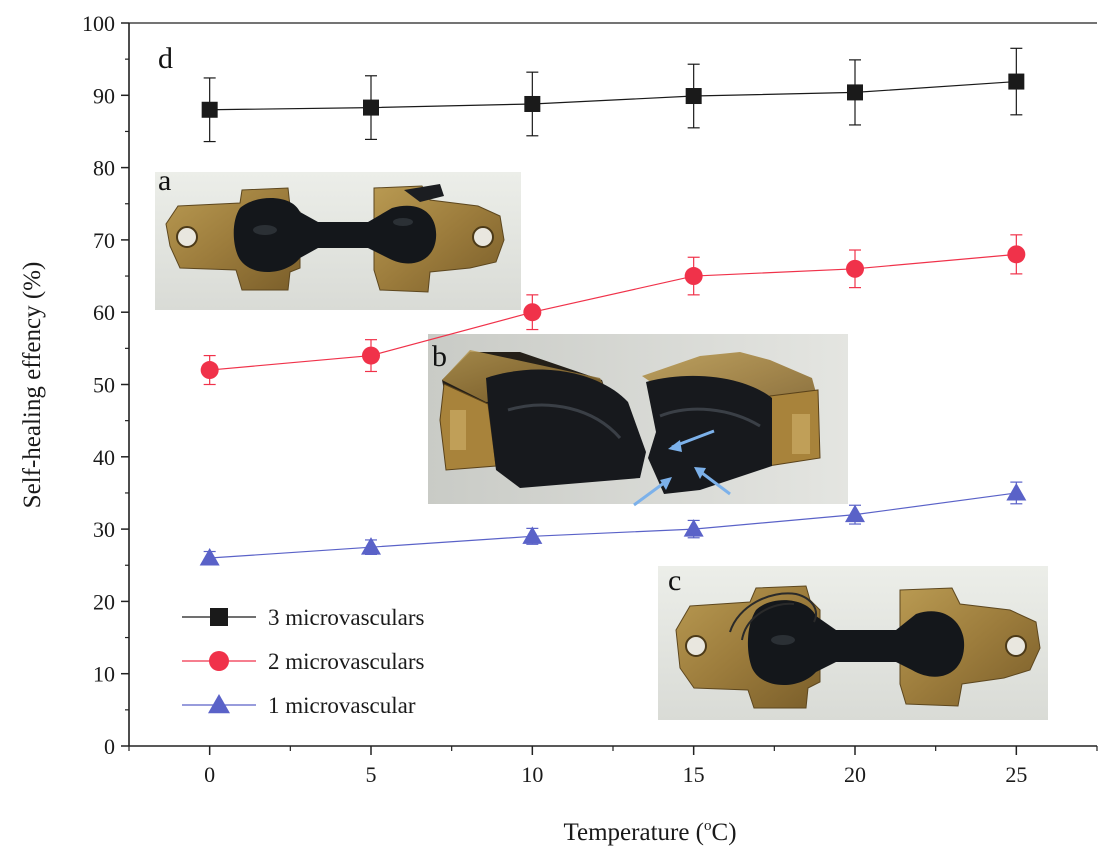 This screenshot has width=1102, height=856. Describe the element at coordinates (109, 746) in the screenshot. I see `y-tick-label: 0` at that location.